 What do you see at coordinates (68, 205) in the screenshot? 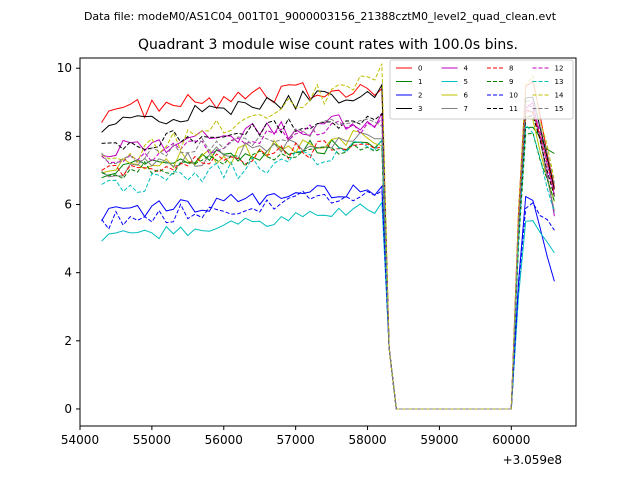
I see `y-tick-label: 6` at bounding box center [68, 205].